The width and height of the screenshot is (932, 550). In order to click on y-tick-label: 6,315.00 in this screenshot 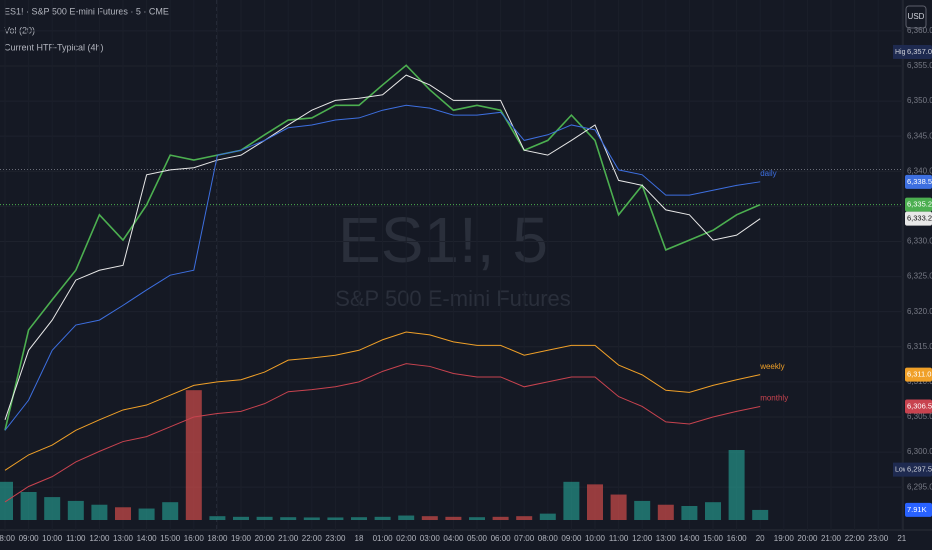, I will do `click(919, 346)`.